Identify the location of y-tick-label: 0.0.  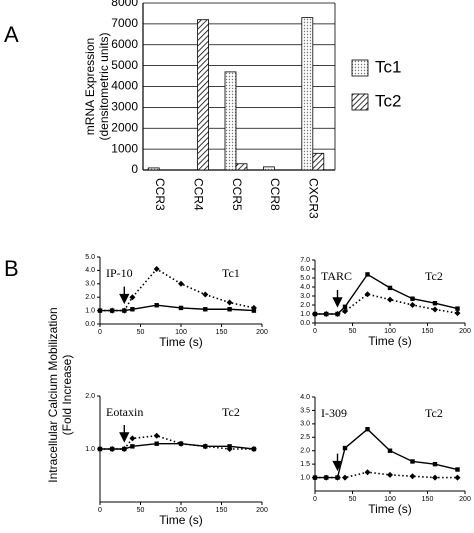
(305, 323).